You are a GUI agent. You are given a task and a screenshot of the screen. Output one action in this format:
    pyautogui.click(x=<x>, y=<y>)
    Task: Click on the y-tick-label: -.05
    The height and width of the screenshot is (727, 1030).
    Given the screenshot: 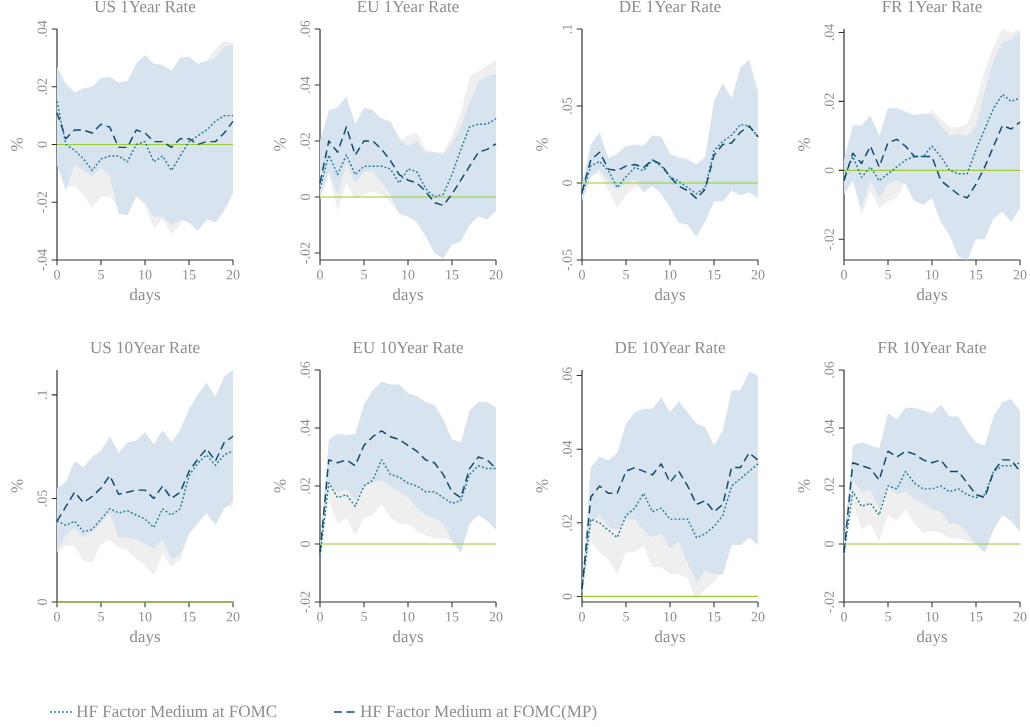 What is the action you would take?
    pyautogui.click(x=567, y=260)
    